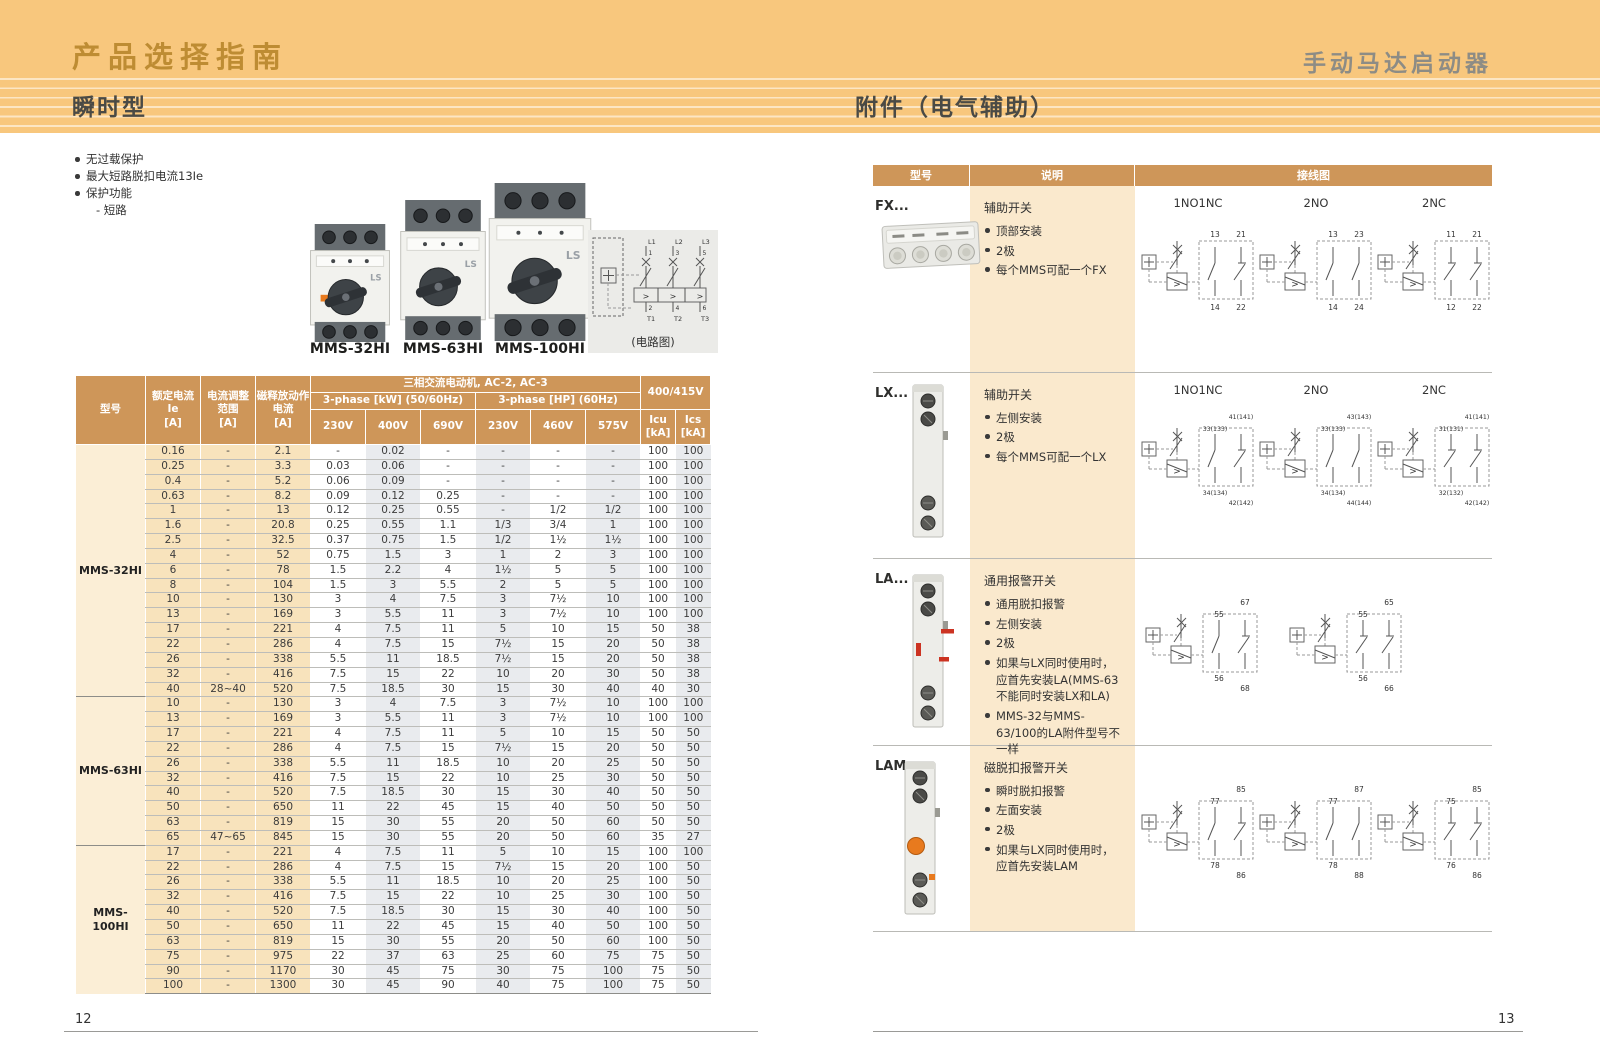  I want to click on svg-text: 76, so click(1451, 865).